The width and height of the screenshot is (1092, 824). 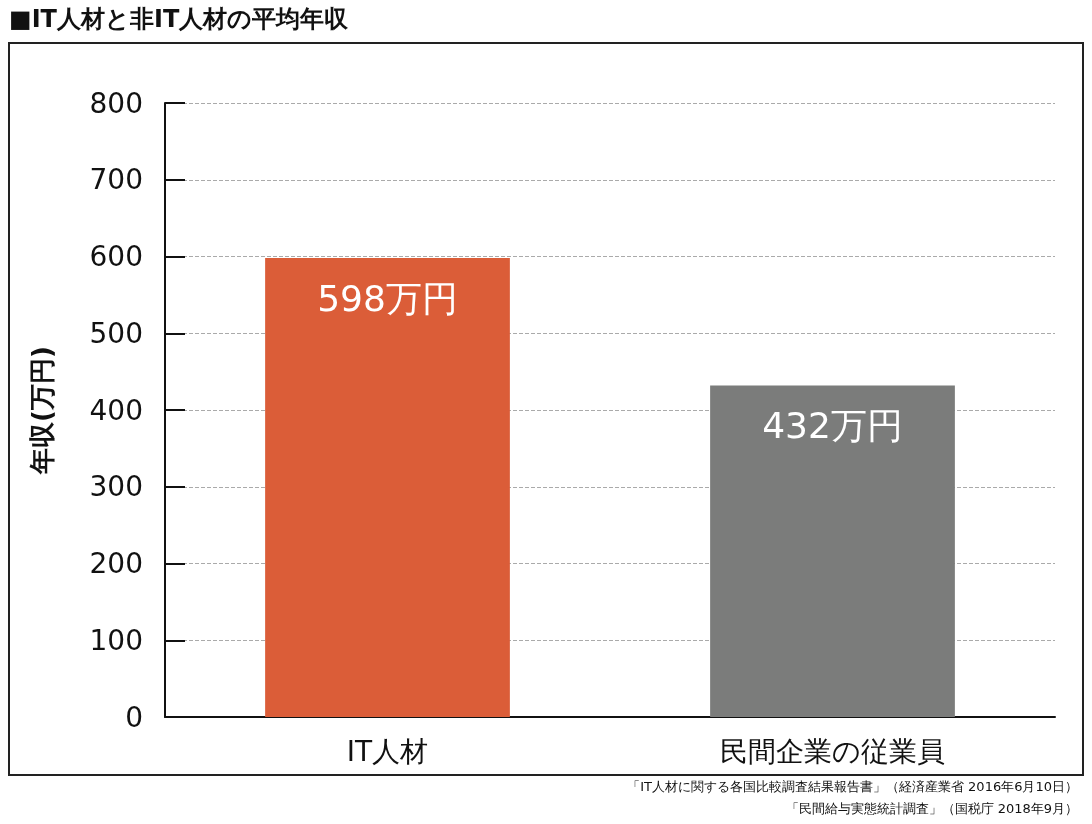 I want to click on y-tick-label: 800, so click(x=116, y=103).